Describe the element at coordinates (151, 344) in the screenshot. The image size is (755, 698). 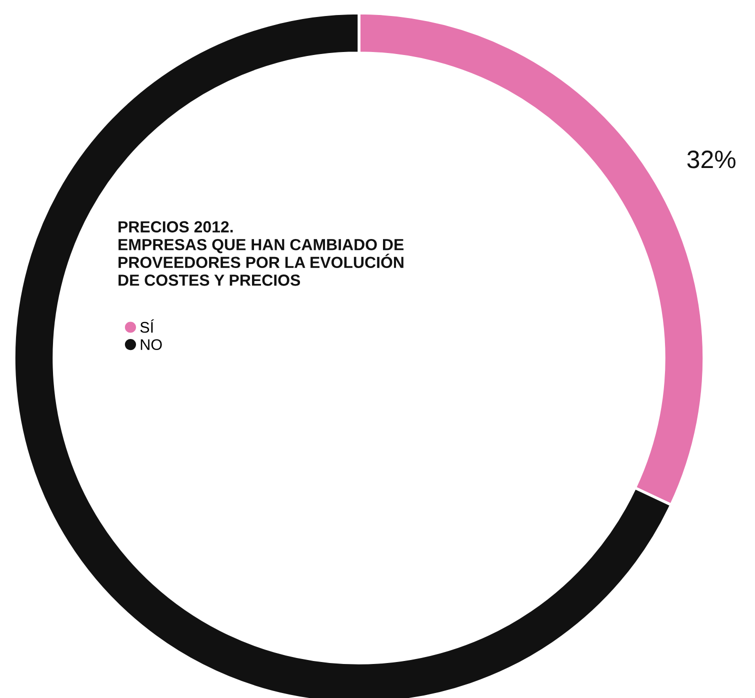
I see `legend-label: NO` at that location.